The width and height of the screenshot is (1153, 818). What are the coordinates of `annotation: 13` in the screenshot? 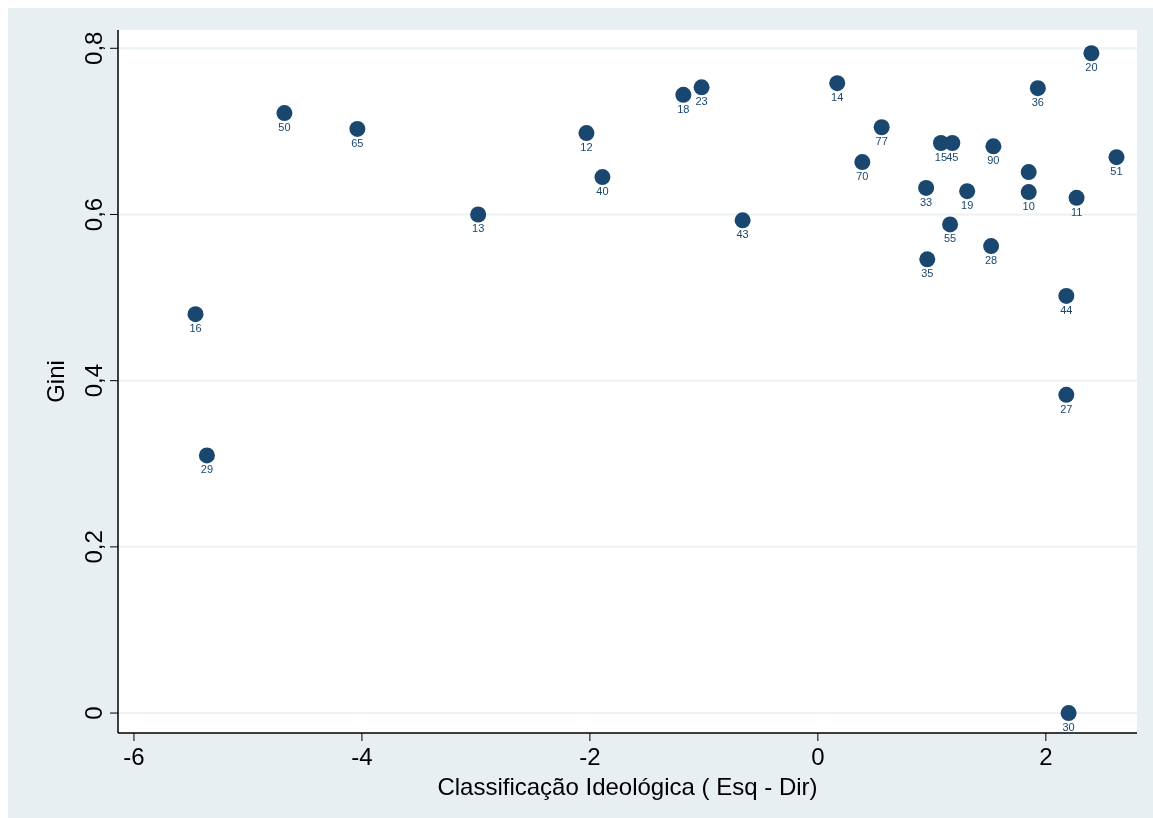 It's located at (478, 228).